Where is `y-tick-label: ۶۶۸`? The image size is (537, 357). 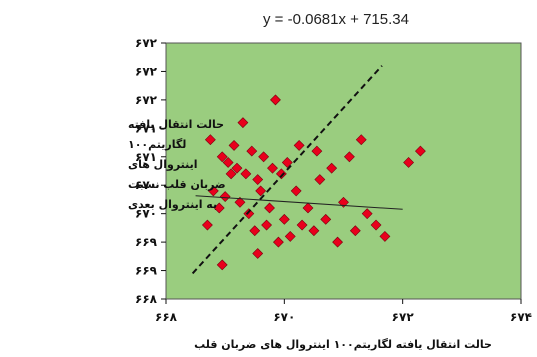
y-tick-label: ۶۶۸ is located at coordinates (146, 299).